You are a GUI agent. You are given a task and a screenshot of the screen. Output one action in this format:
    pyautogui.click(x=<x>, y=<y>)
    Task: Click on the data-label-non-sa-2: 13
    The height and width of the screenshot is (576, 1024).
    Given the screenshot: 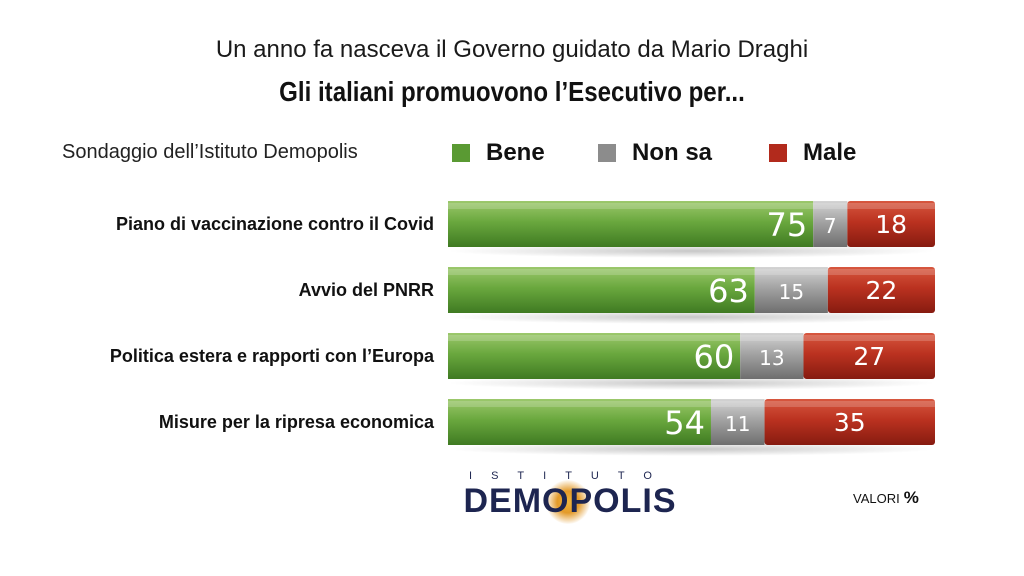 What is the action you would take?
    pyautogui.click(x=771, y=358)
    